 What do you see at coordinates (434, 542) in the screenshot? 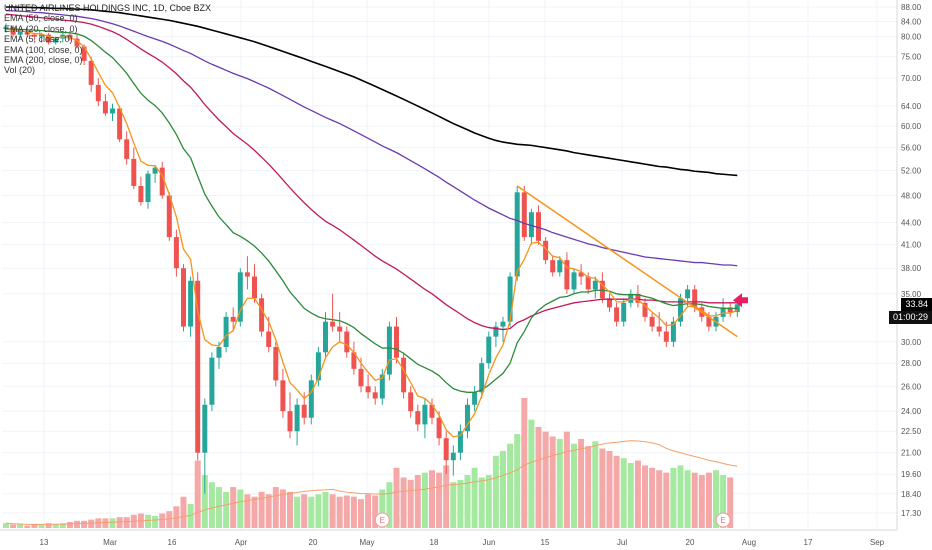
I see `x-tick-label: 18` at bounding box center [434, 542].